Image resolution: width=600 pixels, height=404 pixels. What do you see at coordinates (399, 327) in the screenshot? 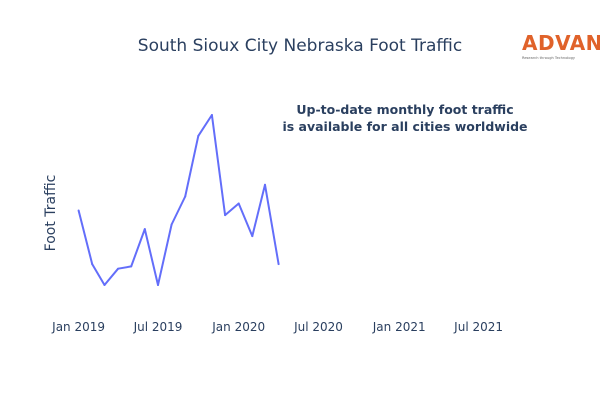
I see `x-tick-label: Jan 2021` at bounding box center [399, 327].